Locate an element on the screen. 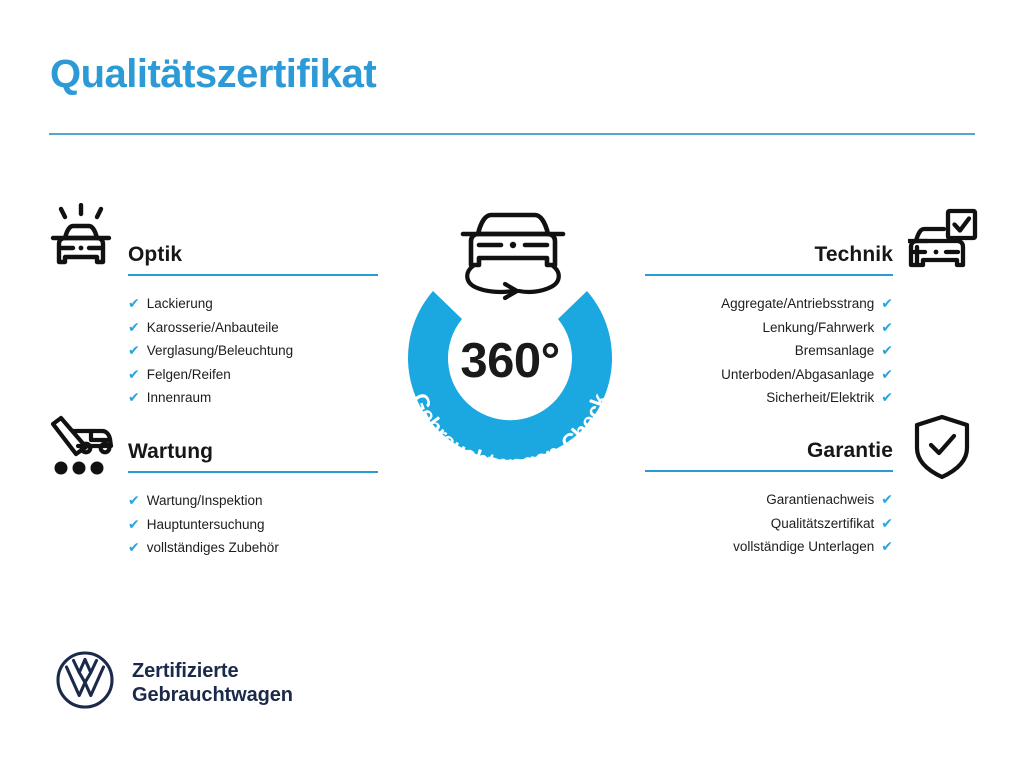 The height and width of the screenshot is (768, 1024). list-item-label: Bremsanlage is located at coordinates (834, 350).